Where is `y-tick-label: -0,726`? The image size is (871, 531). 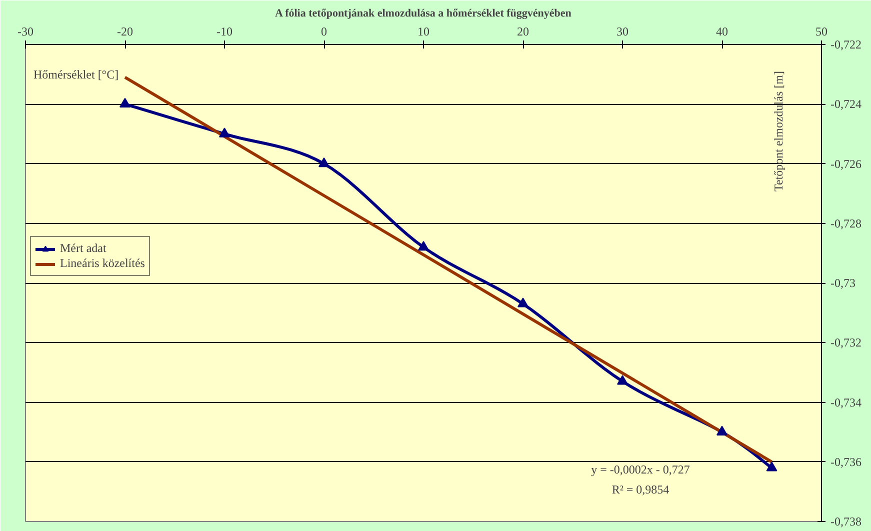 y-tick-label: -0,726 is located at coordinates (846, 163).